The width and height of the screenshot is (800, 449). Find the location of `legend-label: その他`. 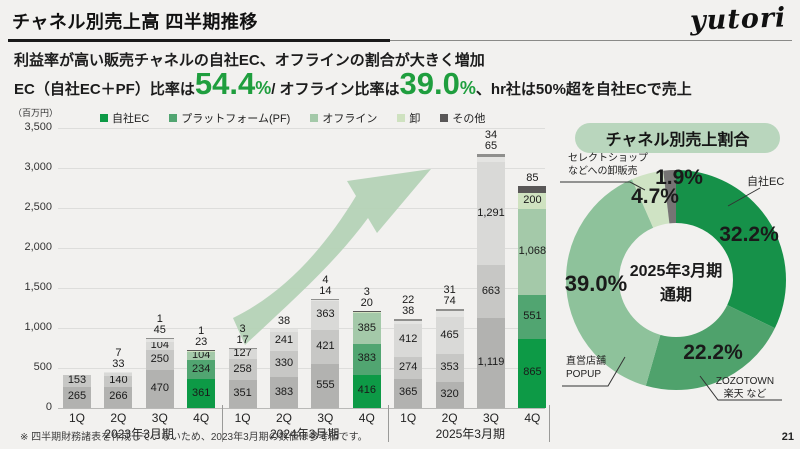

legend-label: その他 is located at coordinates (469, 119).